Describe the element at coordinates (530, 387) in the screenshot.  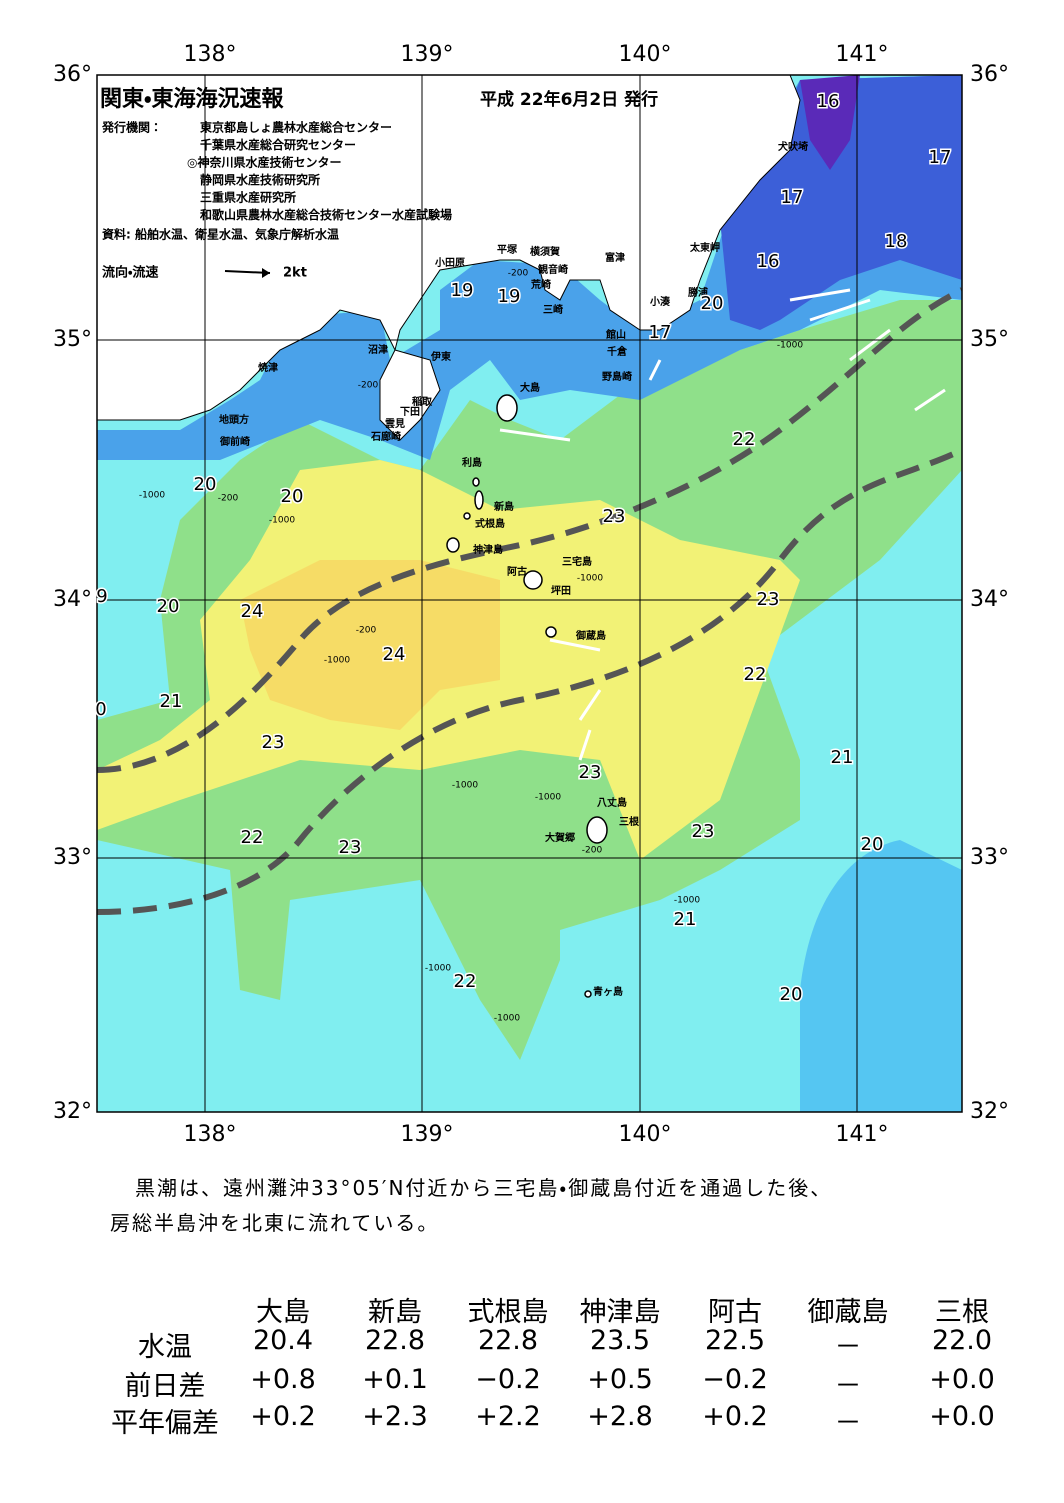
I see `place-name: 大島` at that location.